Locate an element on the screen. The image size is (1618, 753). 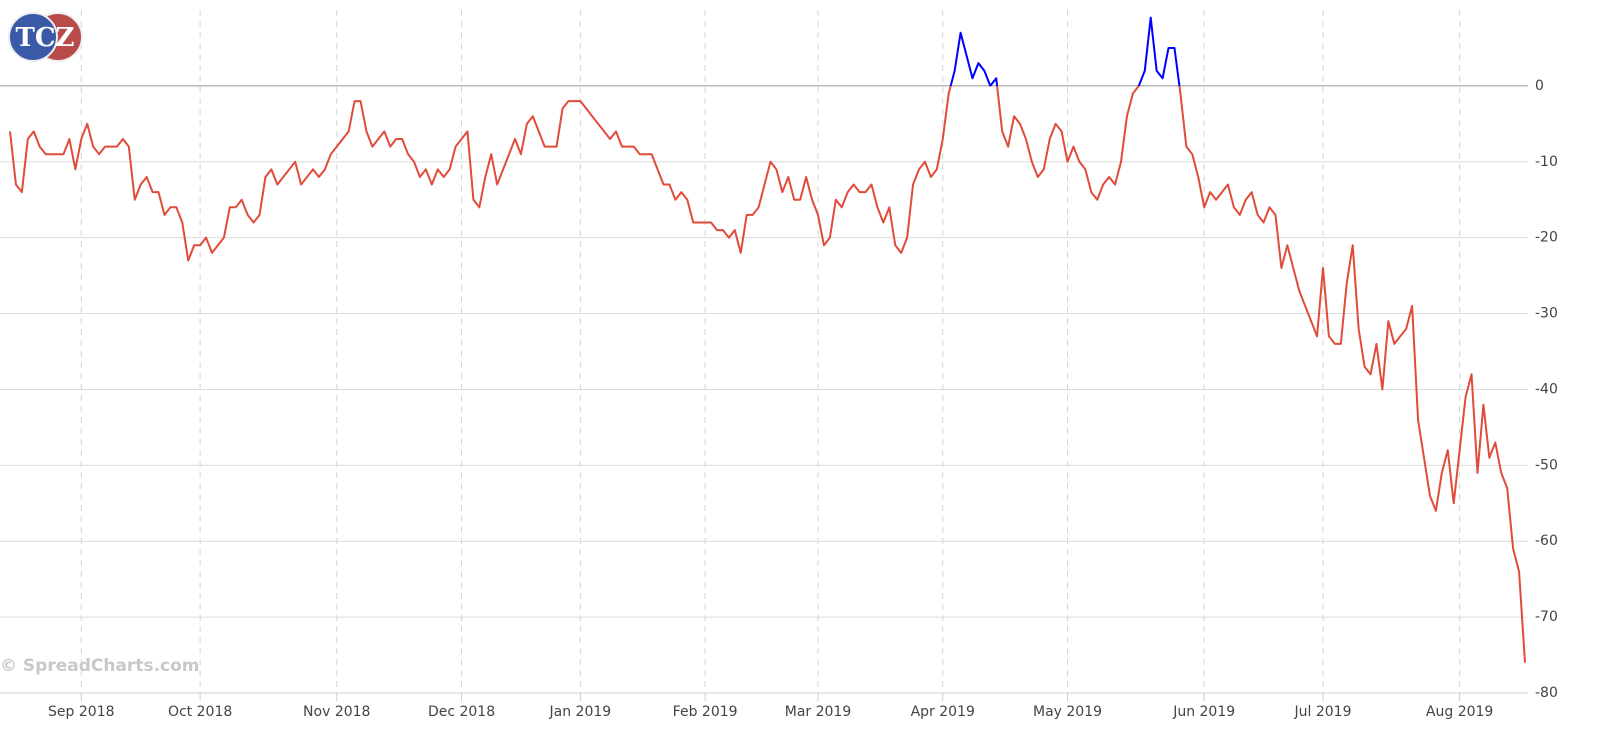
logo-circle-blue is located at coordinates (33, 37).